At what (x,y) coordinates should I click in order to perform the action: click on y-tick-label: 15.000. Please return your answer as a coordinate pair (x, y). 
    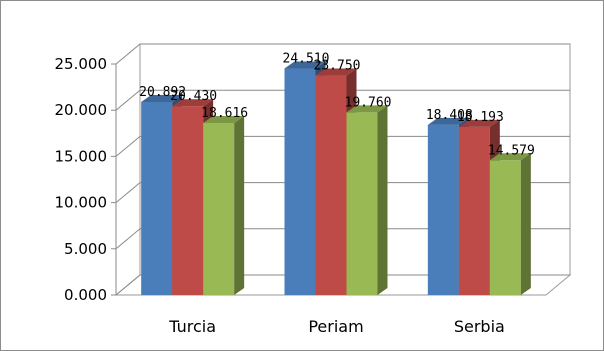
    Looking at the image, I should click on (81, 156).